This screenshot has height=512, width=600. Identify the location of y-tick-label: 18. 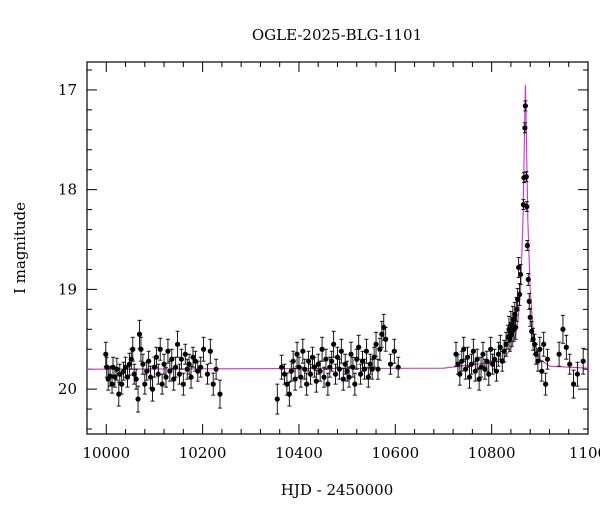
(67, 190).